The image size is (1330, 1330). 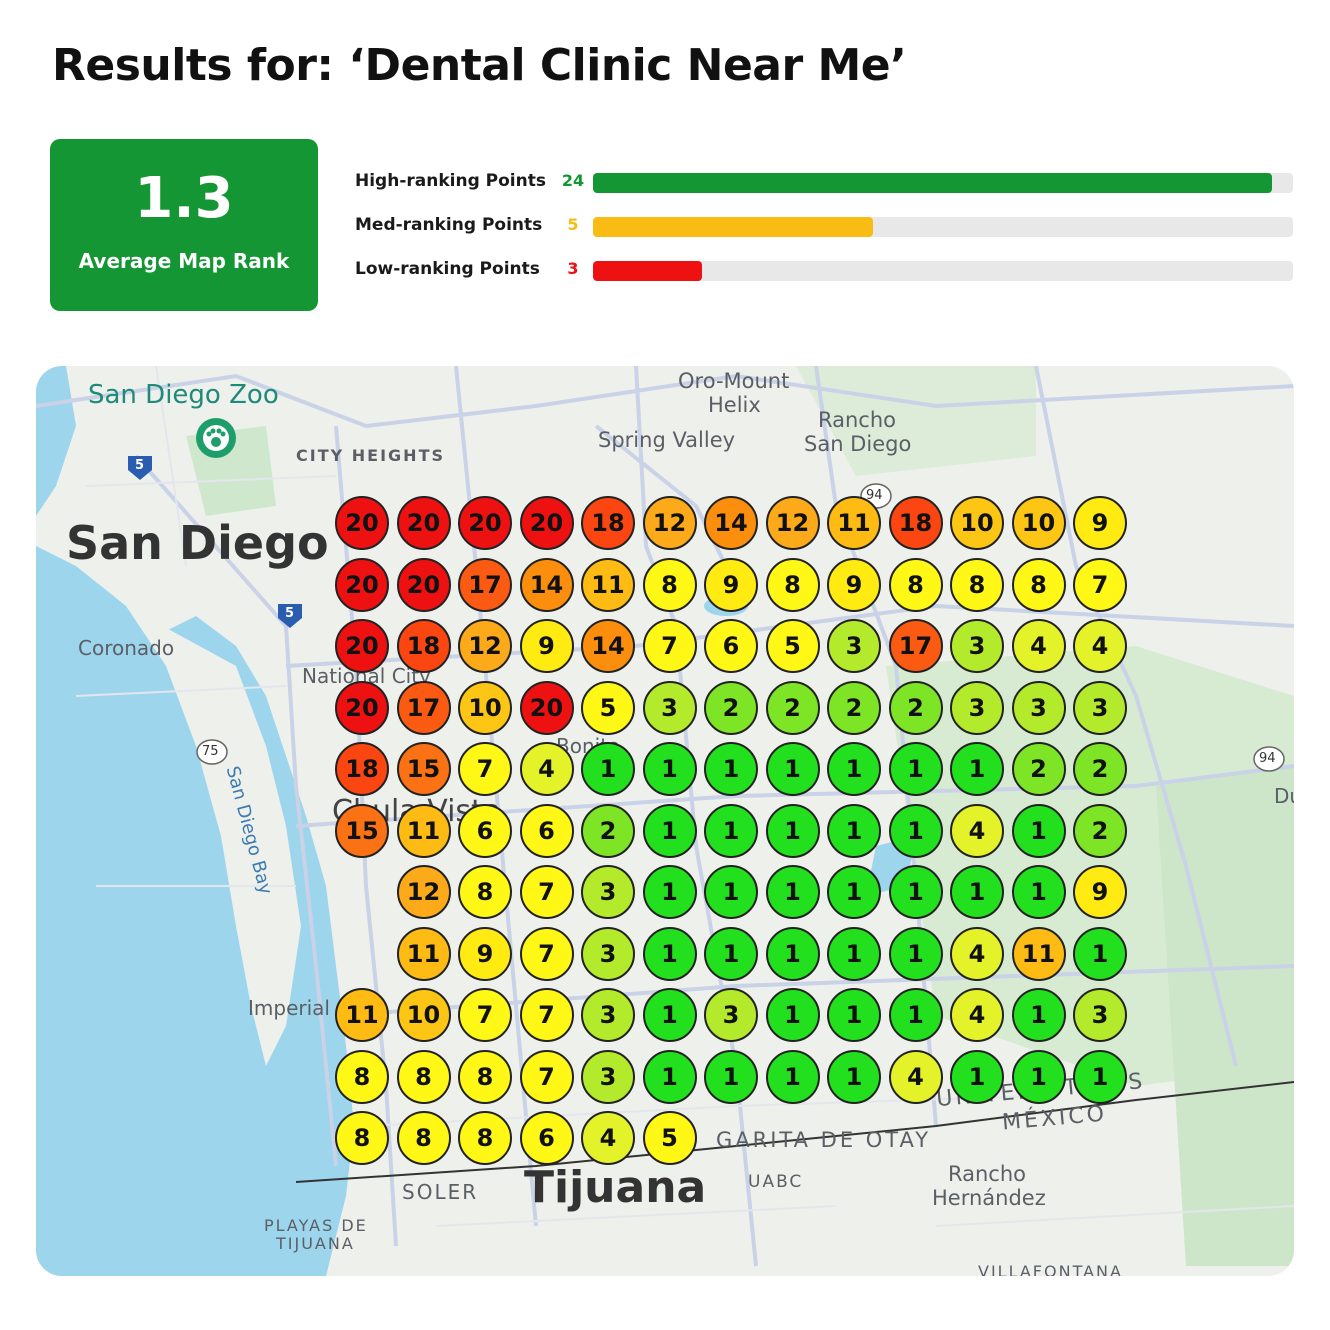 I want to click on rank-marker: 6, so click(x=546, y=830).